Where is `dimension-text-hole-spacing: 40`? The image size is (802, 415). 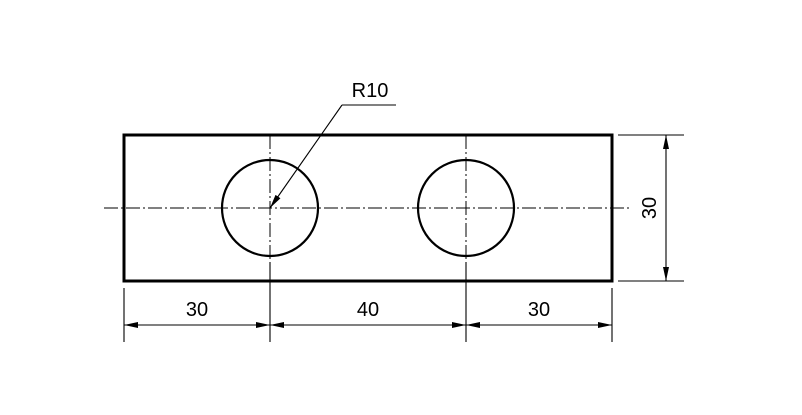 dimension-text-hole-spacing: 40 is located at coordinates (368, 310).